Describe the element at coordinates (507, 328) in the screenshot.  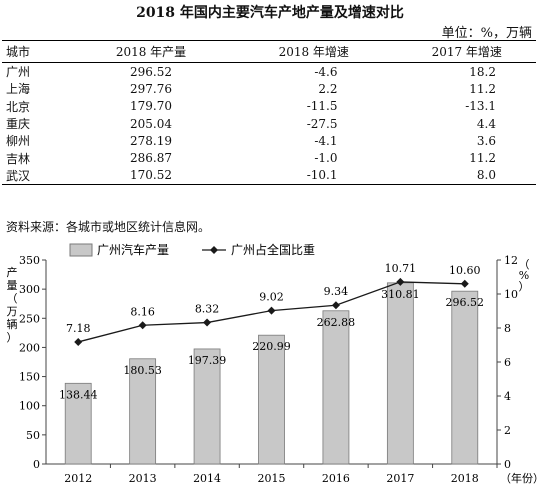
I see `right-tick-label: 8` at that location.